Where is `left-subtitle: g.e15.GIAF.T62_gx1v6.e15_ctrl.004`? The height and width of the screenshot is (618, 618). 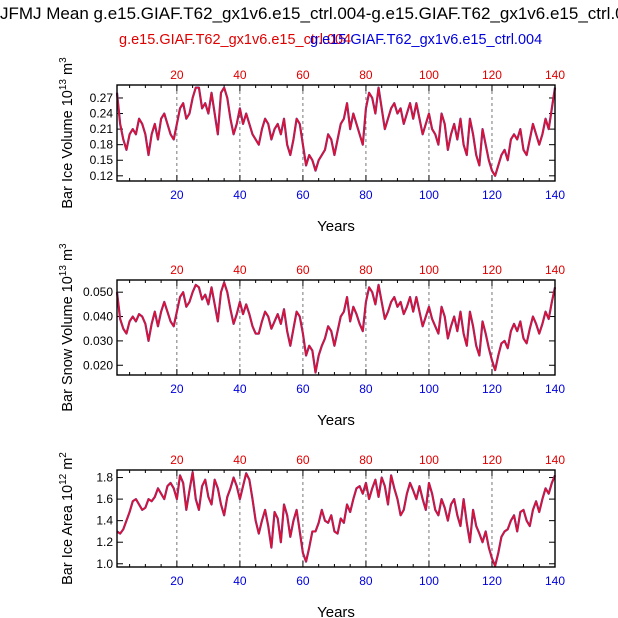
left-subtitle: g.e15.GIAF.T62_gx1v6.e15_ctrl.004 is located at coordinates (235, 40).